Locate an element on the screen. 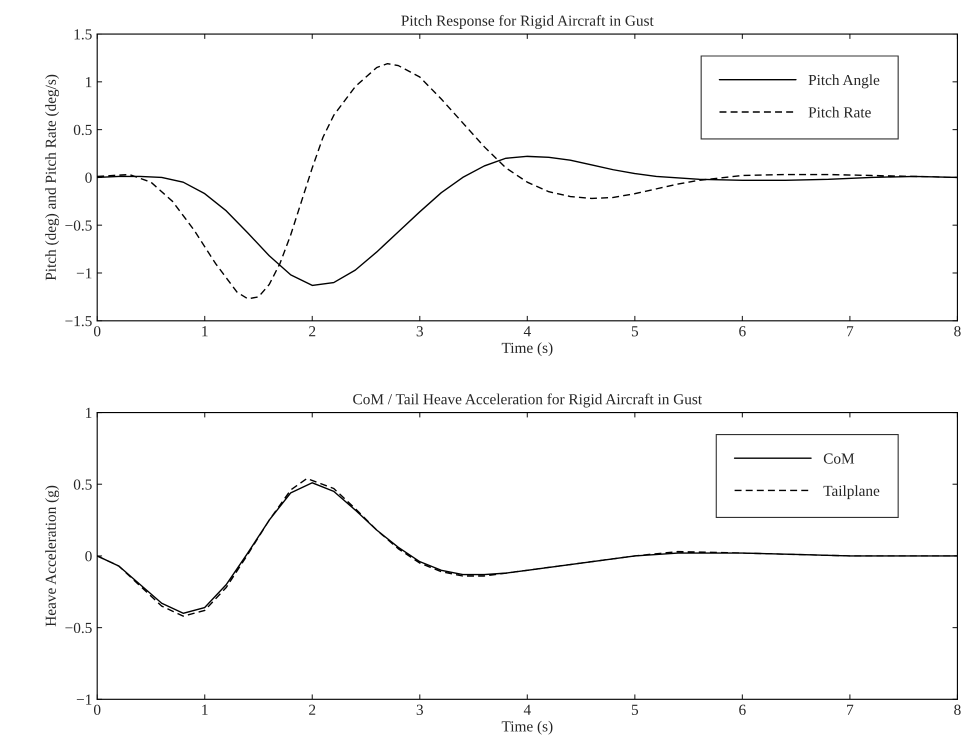 This screenshot has height=756, width=972. legend-label: Pitch Angle is located at coordinates (844, 81).